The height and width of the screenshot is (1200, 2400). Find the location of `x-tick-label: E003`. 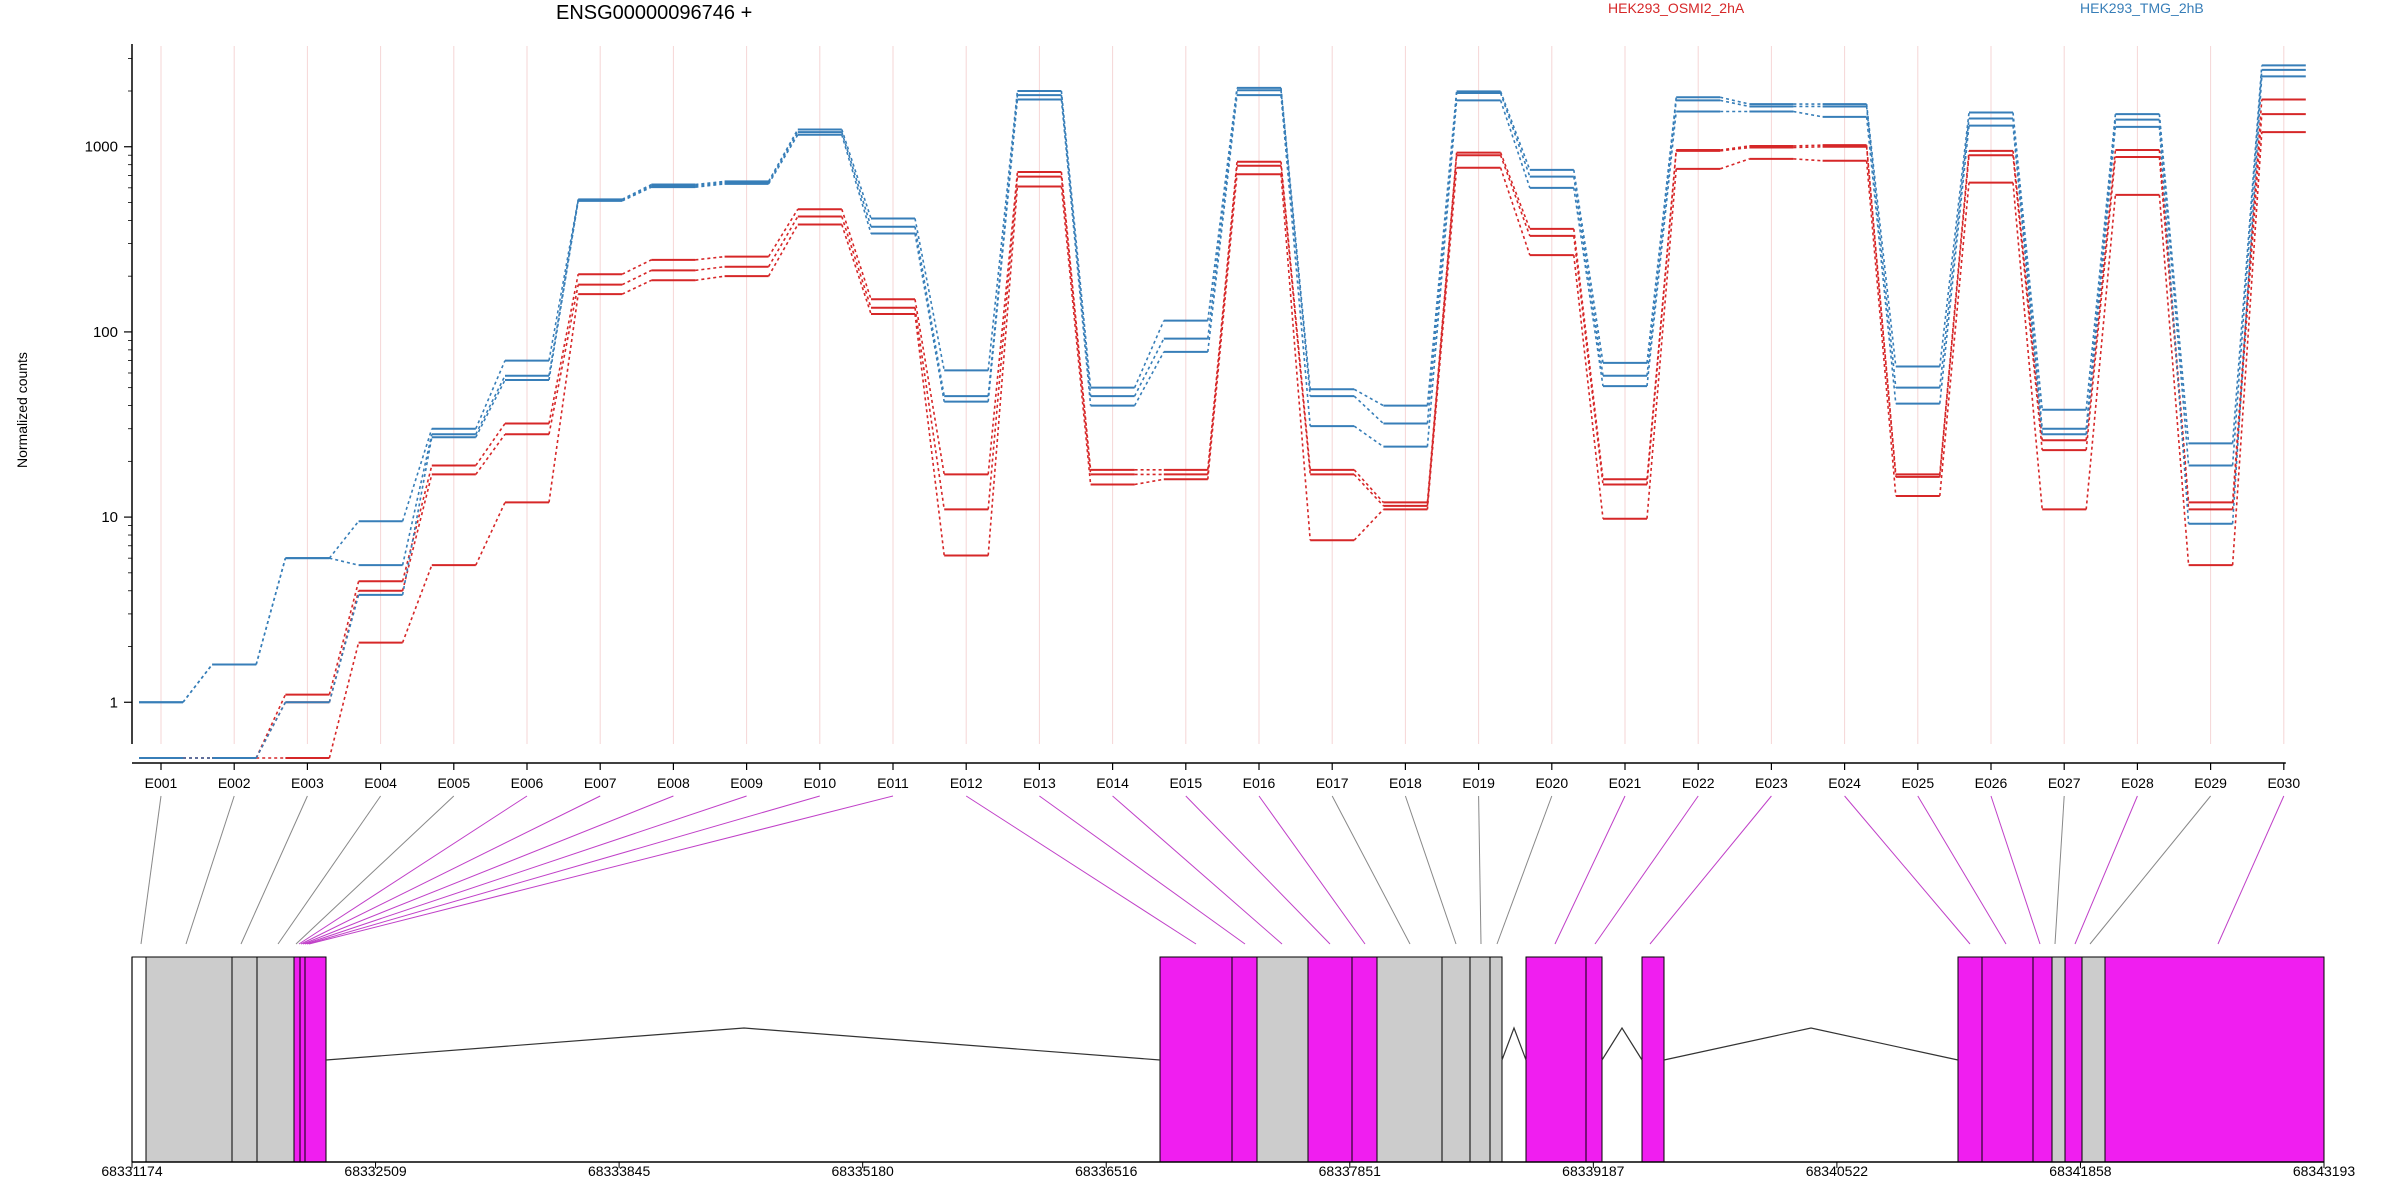

x-tick-label: E003 is located at coordinates (307, 783).